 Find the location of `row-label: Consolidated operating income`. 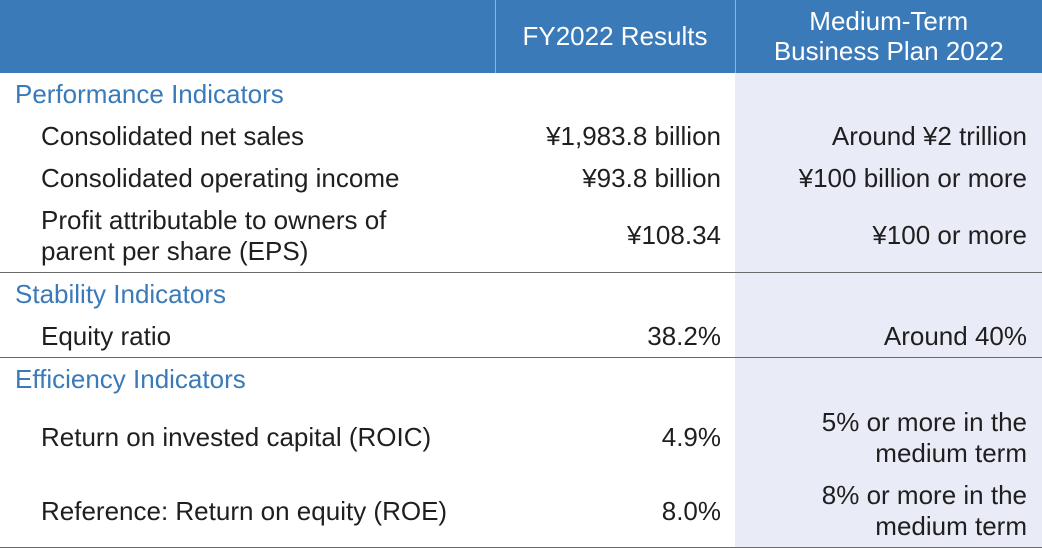

row-label: Consolidated operating income is located at coordinates (220, 177).